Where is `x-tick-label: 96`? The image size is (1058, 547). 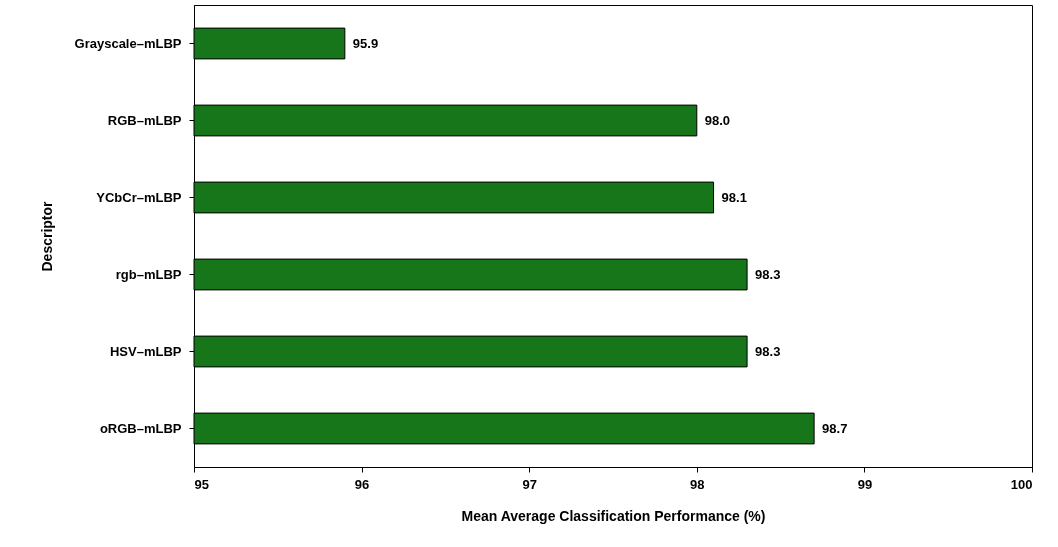 x-tick-label: 96 is located at coordinates (362, 484).